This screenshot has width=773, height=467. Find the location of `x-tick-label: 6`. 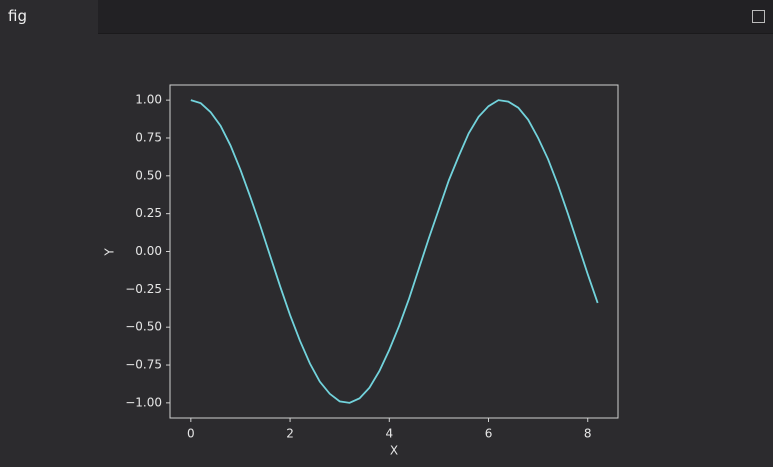

x-tick-label: 6 is located at coordinates (489, 434).